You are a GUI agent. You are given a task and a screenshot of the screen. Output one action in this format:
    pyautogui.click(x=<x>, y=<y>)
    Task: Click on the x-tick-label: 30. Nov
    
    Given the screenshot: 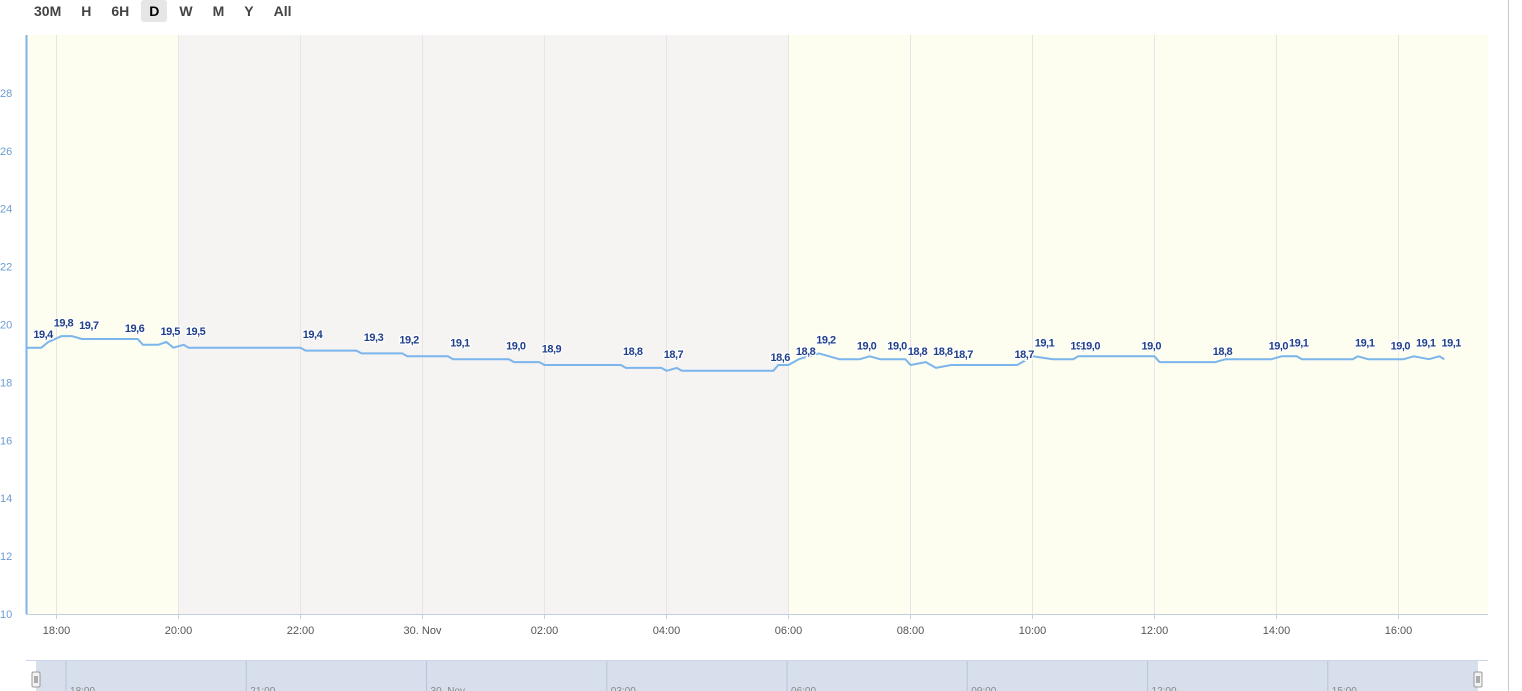 What is the action you would take?
    pyautogui.click(x=423, y=631)
    